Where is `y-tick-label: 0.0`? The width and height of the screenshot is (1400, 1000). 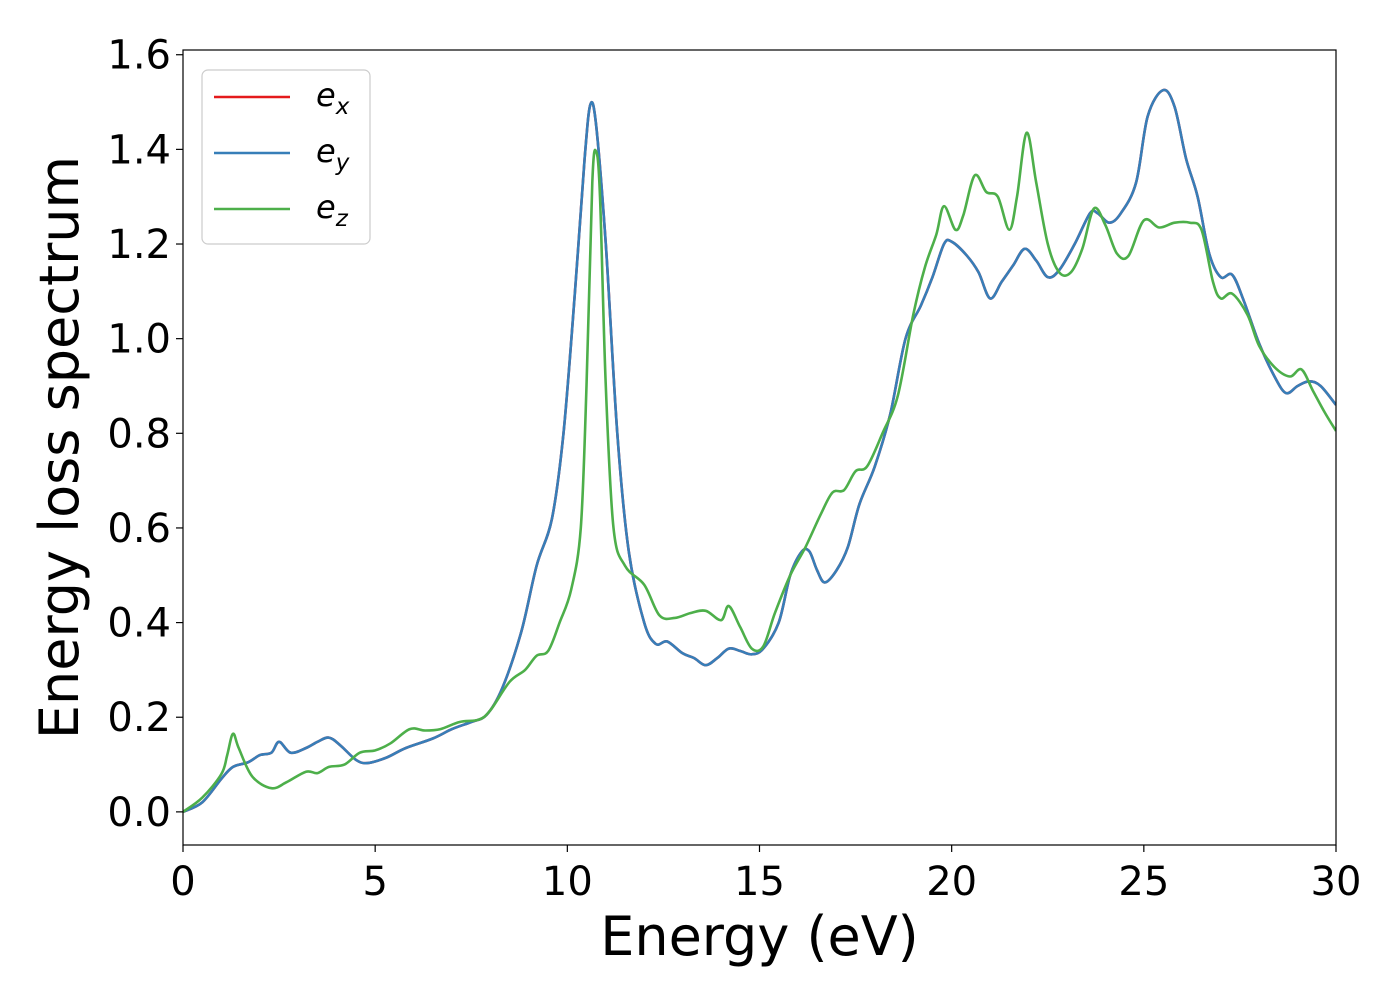 y-tick-label: 0.0 is located at coordinates (139, 813).